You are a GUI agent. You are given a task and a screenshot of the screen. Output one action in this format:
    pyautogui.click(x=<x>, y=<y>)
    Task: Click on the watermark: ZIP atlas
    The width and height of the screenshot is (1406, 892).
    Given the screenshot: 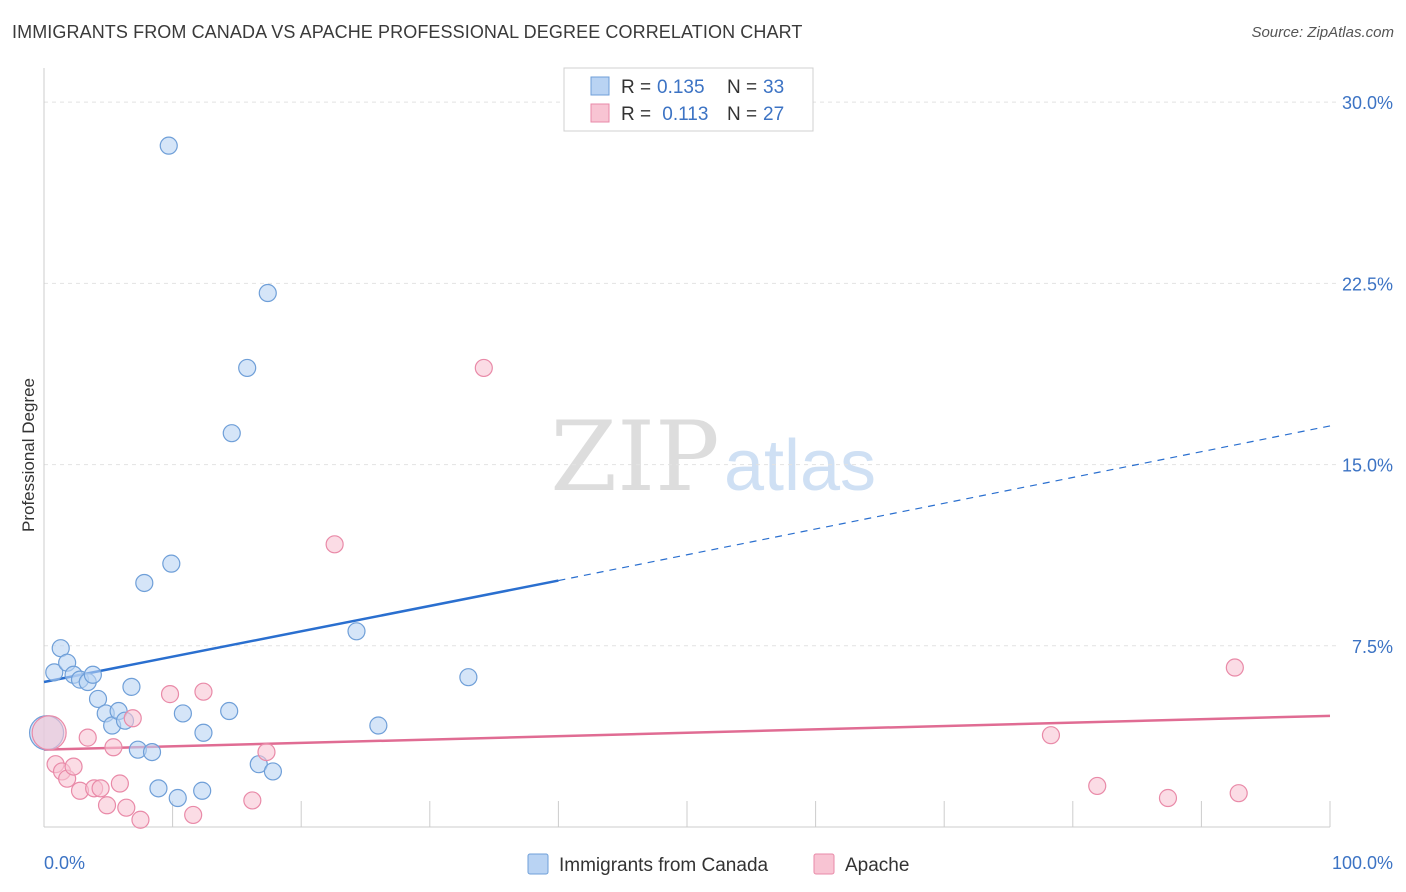 What is the action you would take?
    pyautogui.click(x=713, y=457)
    